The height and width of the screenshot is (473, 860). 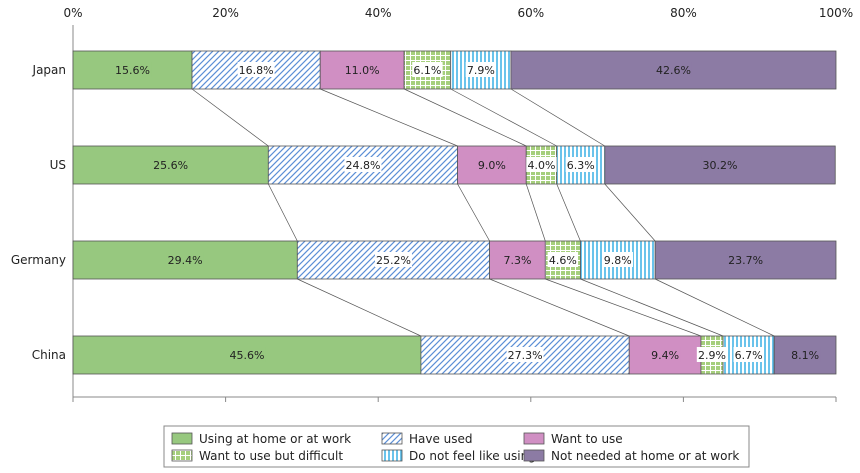 What do you see at coordinates (683, 13) in the screenshot?
I see `x-tick-label: 80%` at bounding box center [683, 13].